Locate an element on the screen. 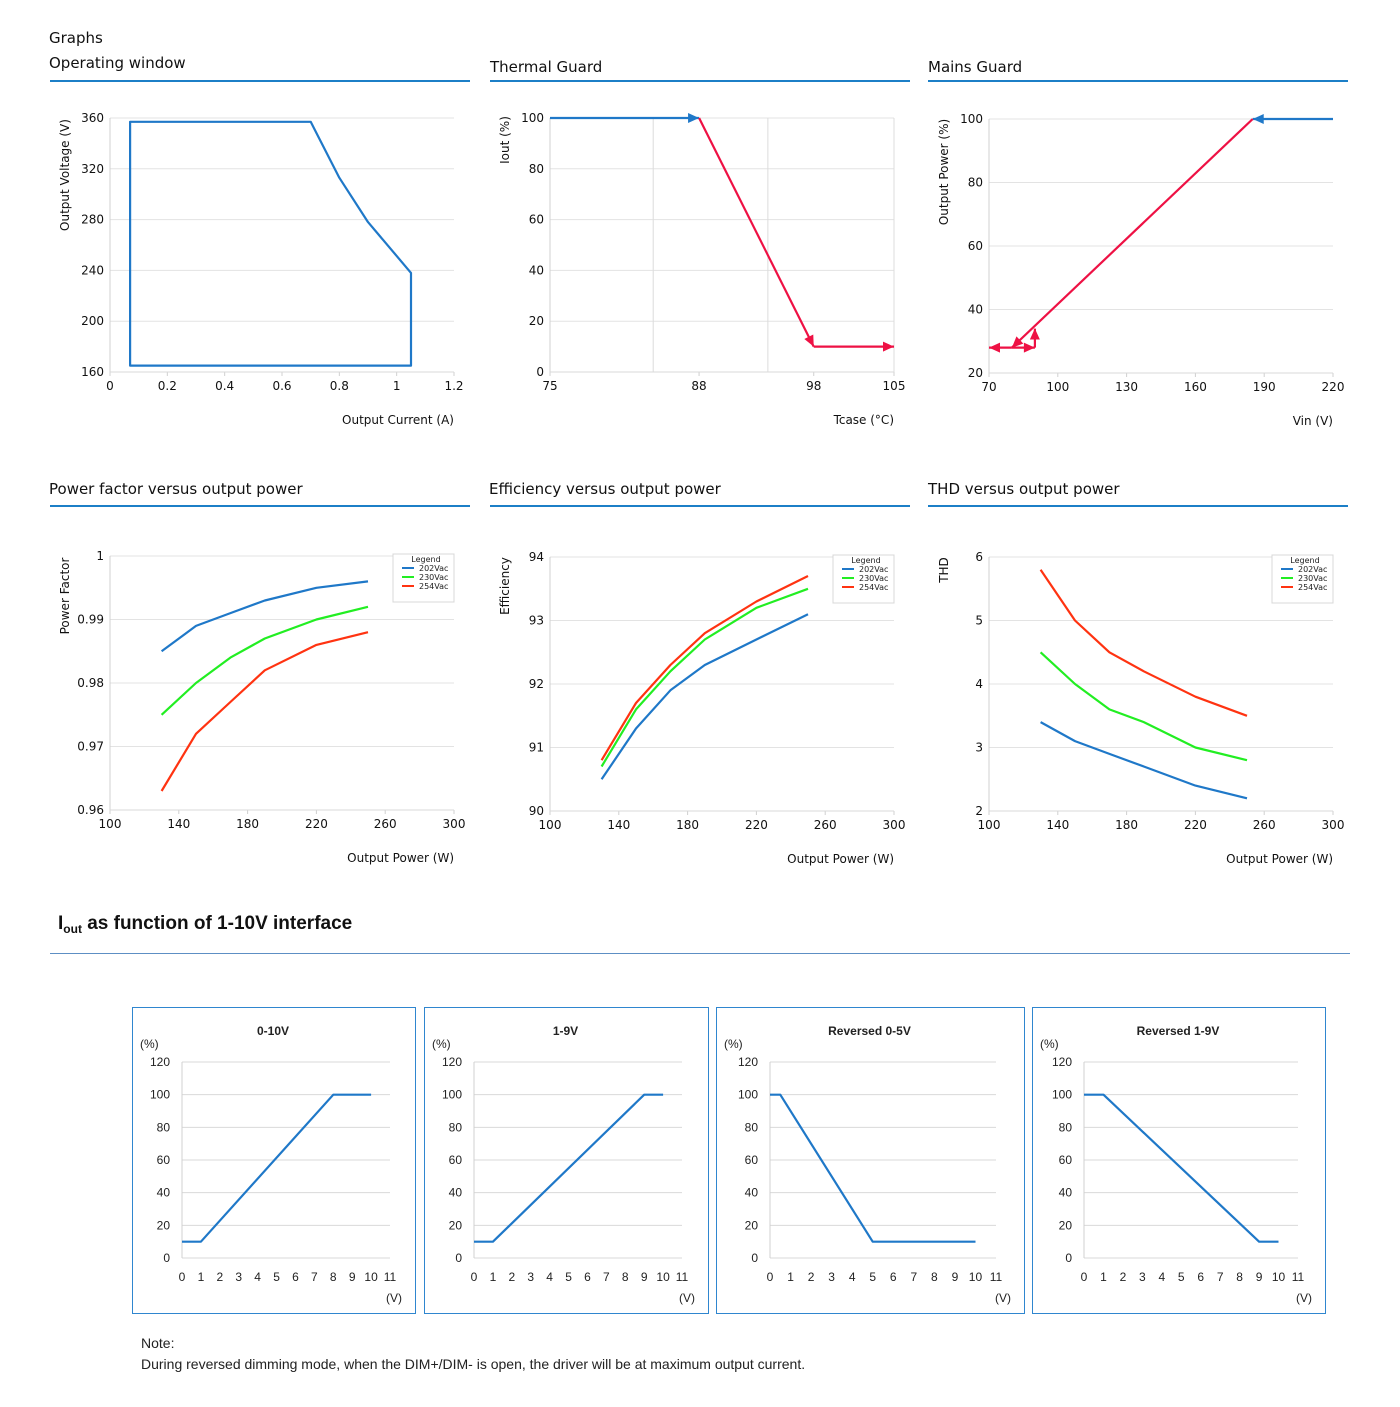 The image size is (1400, 1407). x-axis-unit-label: (V) is located at coordinates (1304, 1298).